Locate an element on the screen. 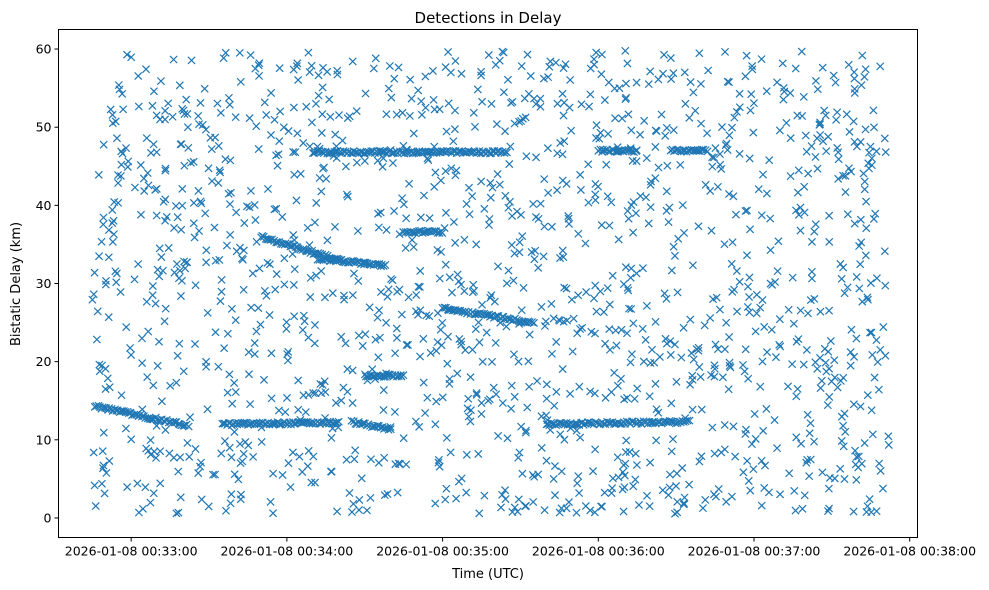 The width and height of the screenshot is (989, 590). x-tick-label: 2026-01-08 00:33:00 is located at coordinates (131, 551).